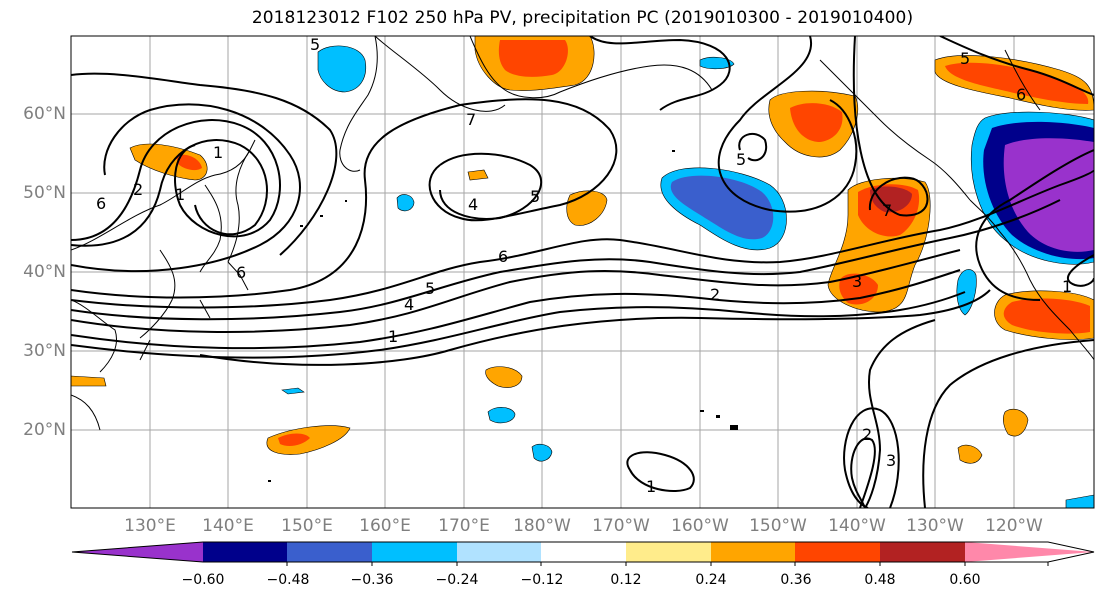 Image resolution: width=1105 pixels, height=601 pixels. I want to click on lon-label: 160°E, so click(385, 526).